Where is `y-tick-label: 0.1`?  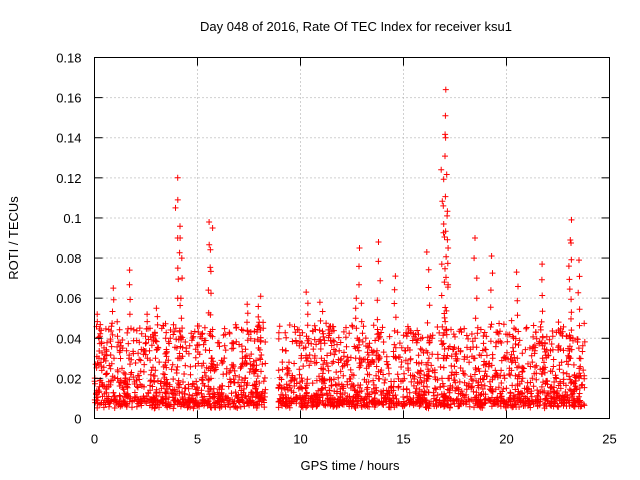 y-tick-label: 0.1 is located at coordinates (72, 218).